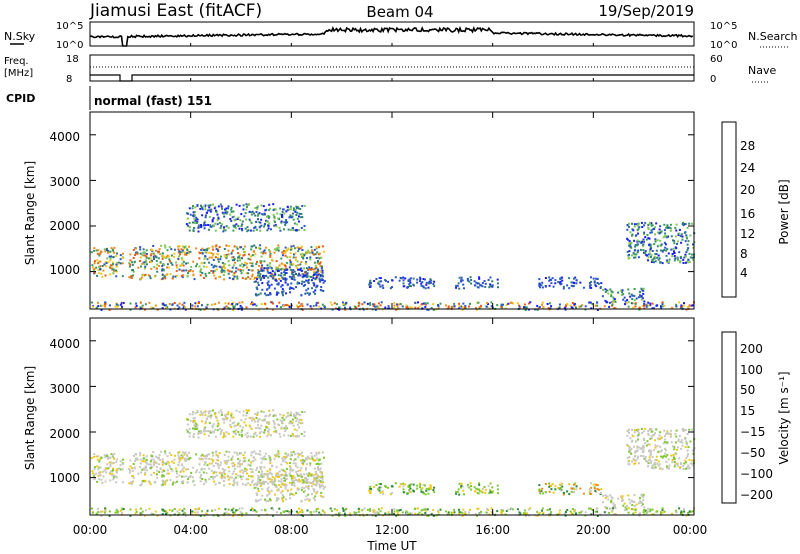  What do you see at coordinates (69, 26) in the screenshot?
I see `nsky-tick-top: 10^5` at bounding box center [69, 26].